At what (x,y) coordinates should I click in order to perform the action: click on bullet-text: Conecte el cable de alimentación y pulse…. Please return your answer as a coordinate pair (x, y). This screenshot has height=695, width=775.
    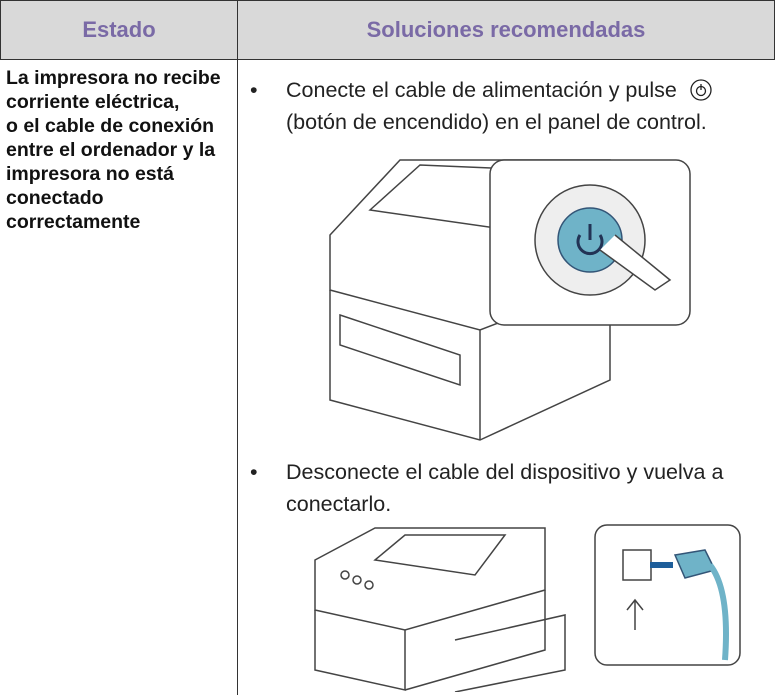
    Looking at the image, I should click on (528, 106).